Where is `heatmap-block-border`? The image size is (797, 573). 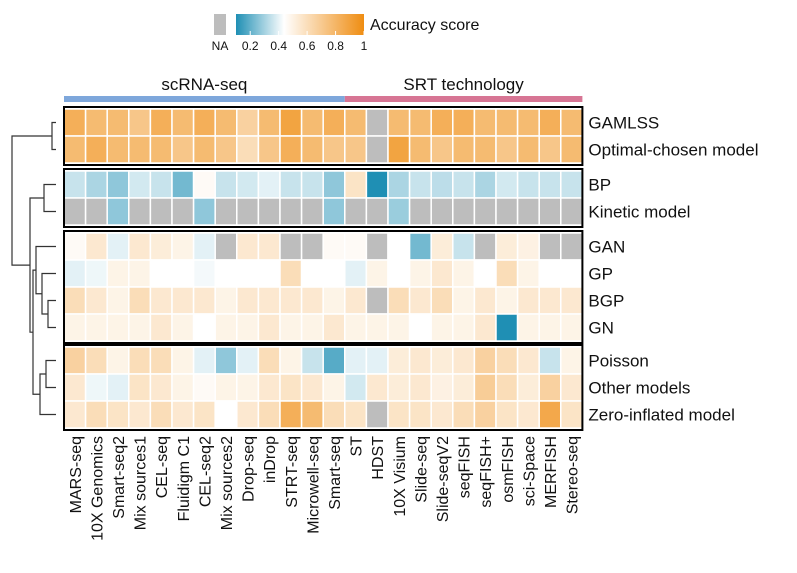 heatmap-block-border is located at coordinates (323, 136).